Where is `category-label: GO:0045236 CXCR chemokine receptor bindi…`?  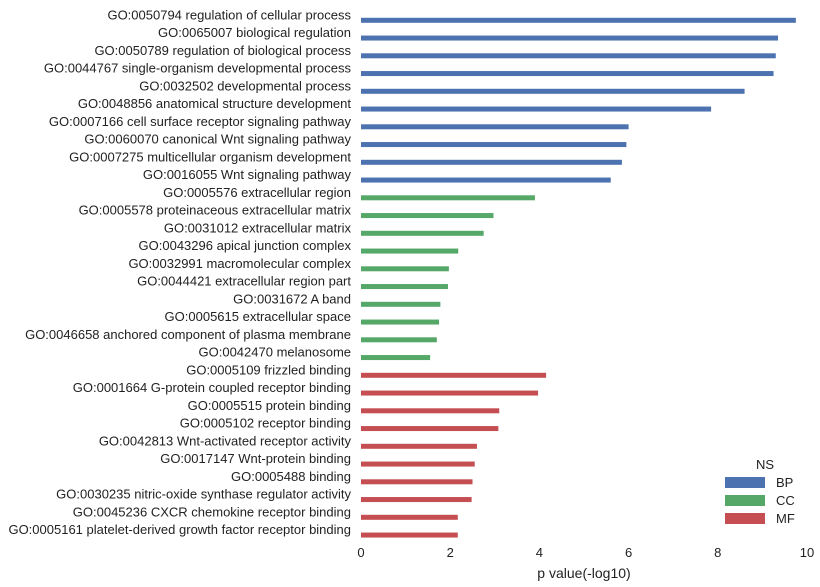
category-label: GO:0045236 CXCR chemokine receptor bindi… is located at coordinates (212, 511).